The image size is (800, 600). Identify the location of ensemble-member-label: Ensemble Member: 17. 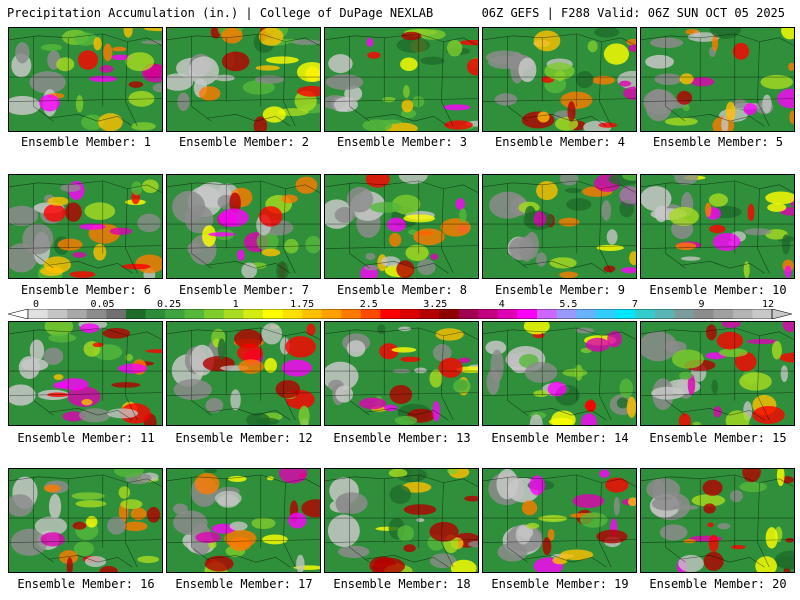
(244, 584).